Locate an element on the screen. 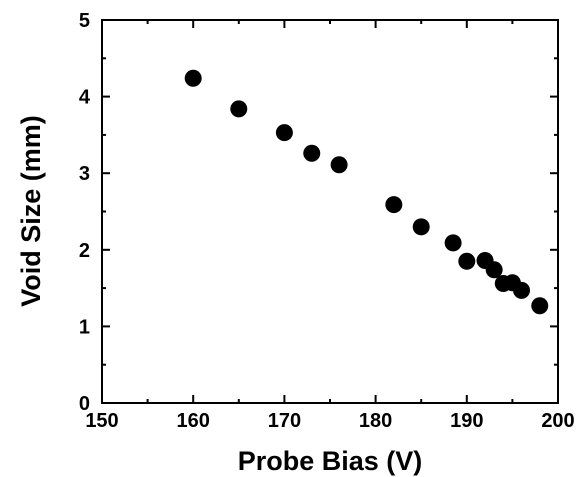 The width and height of the screenshot is (586, 477). y-tick-label: 1 is located at coordinates (84, 327).